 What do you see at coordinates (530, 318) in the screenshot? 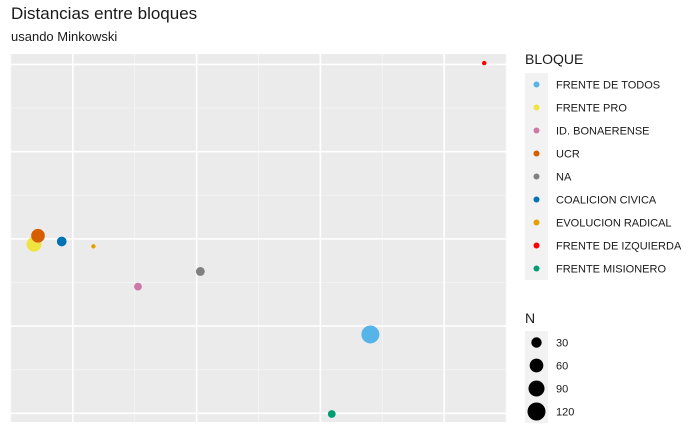
I see `size-legend-title: N` at bounding box center [530, 318].